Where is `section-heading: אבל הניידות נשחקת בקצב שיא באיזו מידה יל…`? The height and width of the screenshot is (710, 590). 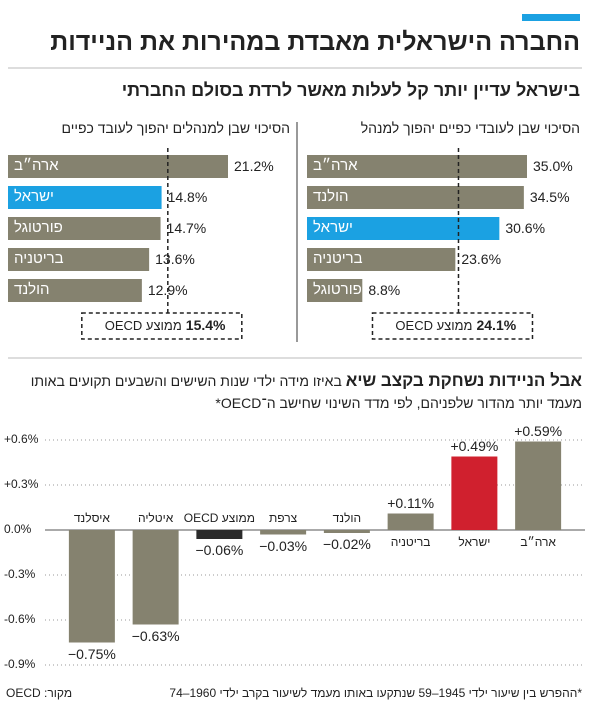 section-heading: אבל הניידות נשחקת בקצב שיא באיזו מידה יל… is located at coordinates (294, 392).